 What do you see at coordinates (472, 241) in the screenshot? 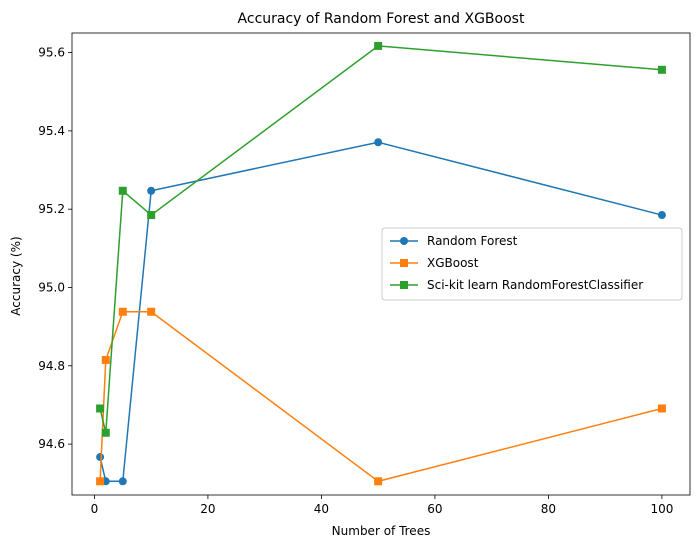
I see `legend-label-random-forest: Random Forest` at bounding box center [472, 241].